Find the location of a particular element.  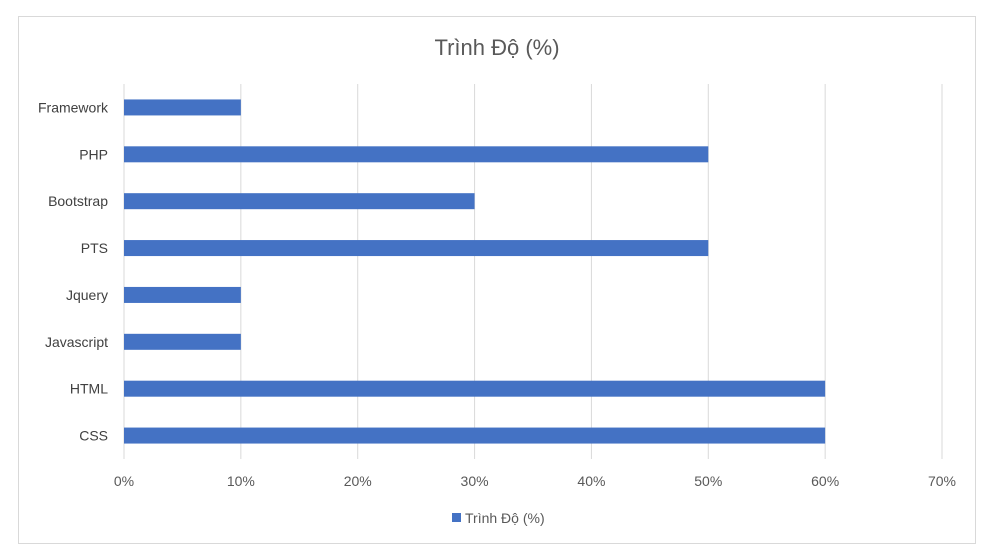

x-tick-label: 40% is located at coordinates (591, 481).